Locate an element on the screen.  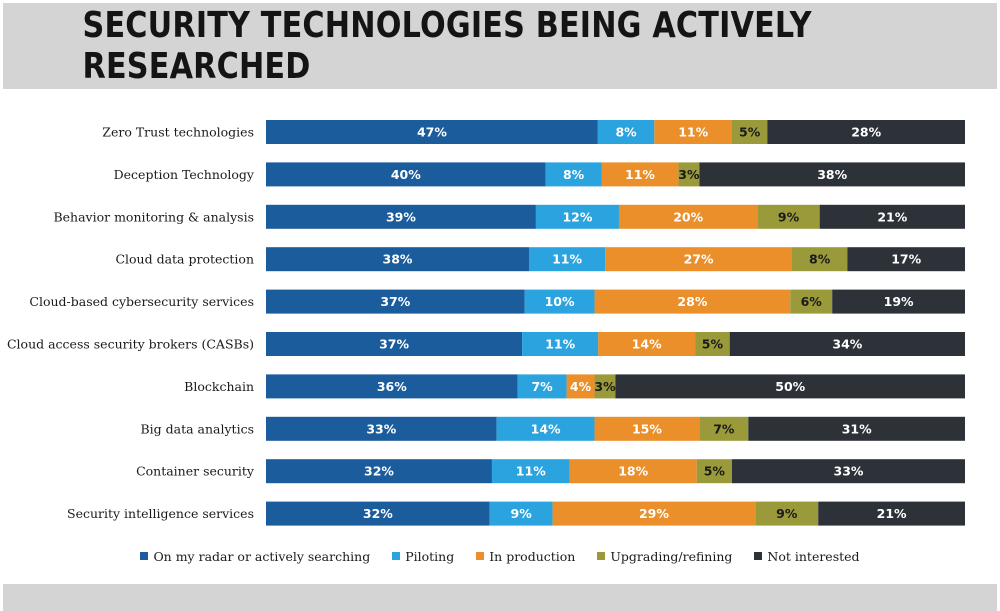
legend-label: On my radar or actively searching is located at coordinates (262, 556).